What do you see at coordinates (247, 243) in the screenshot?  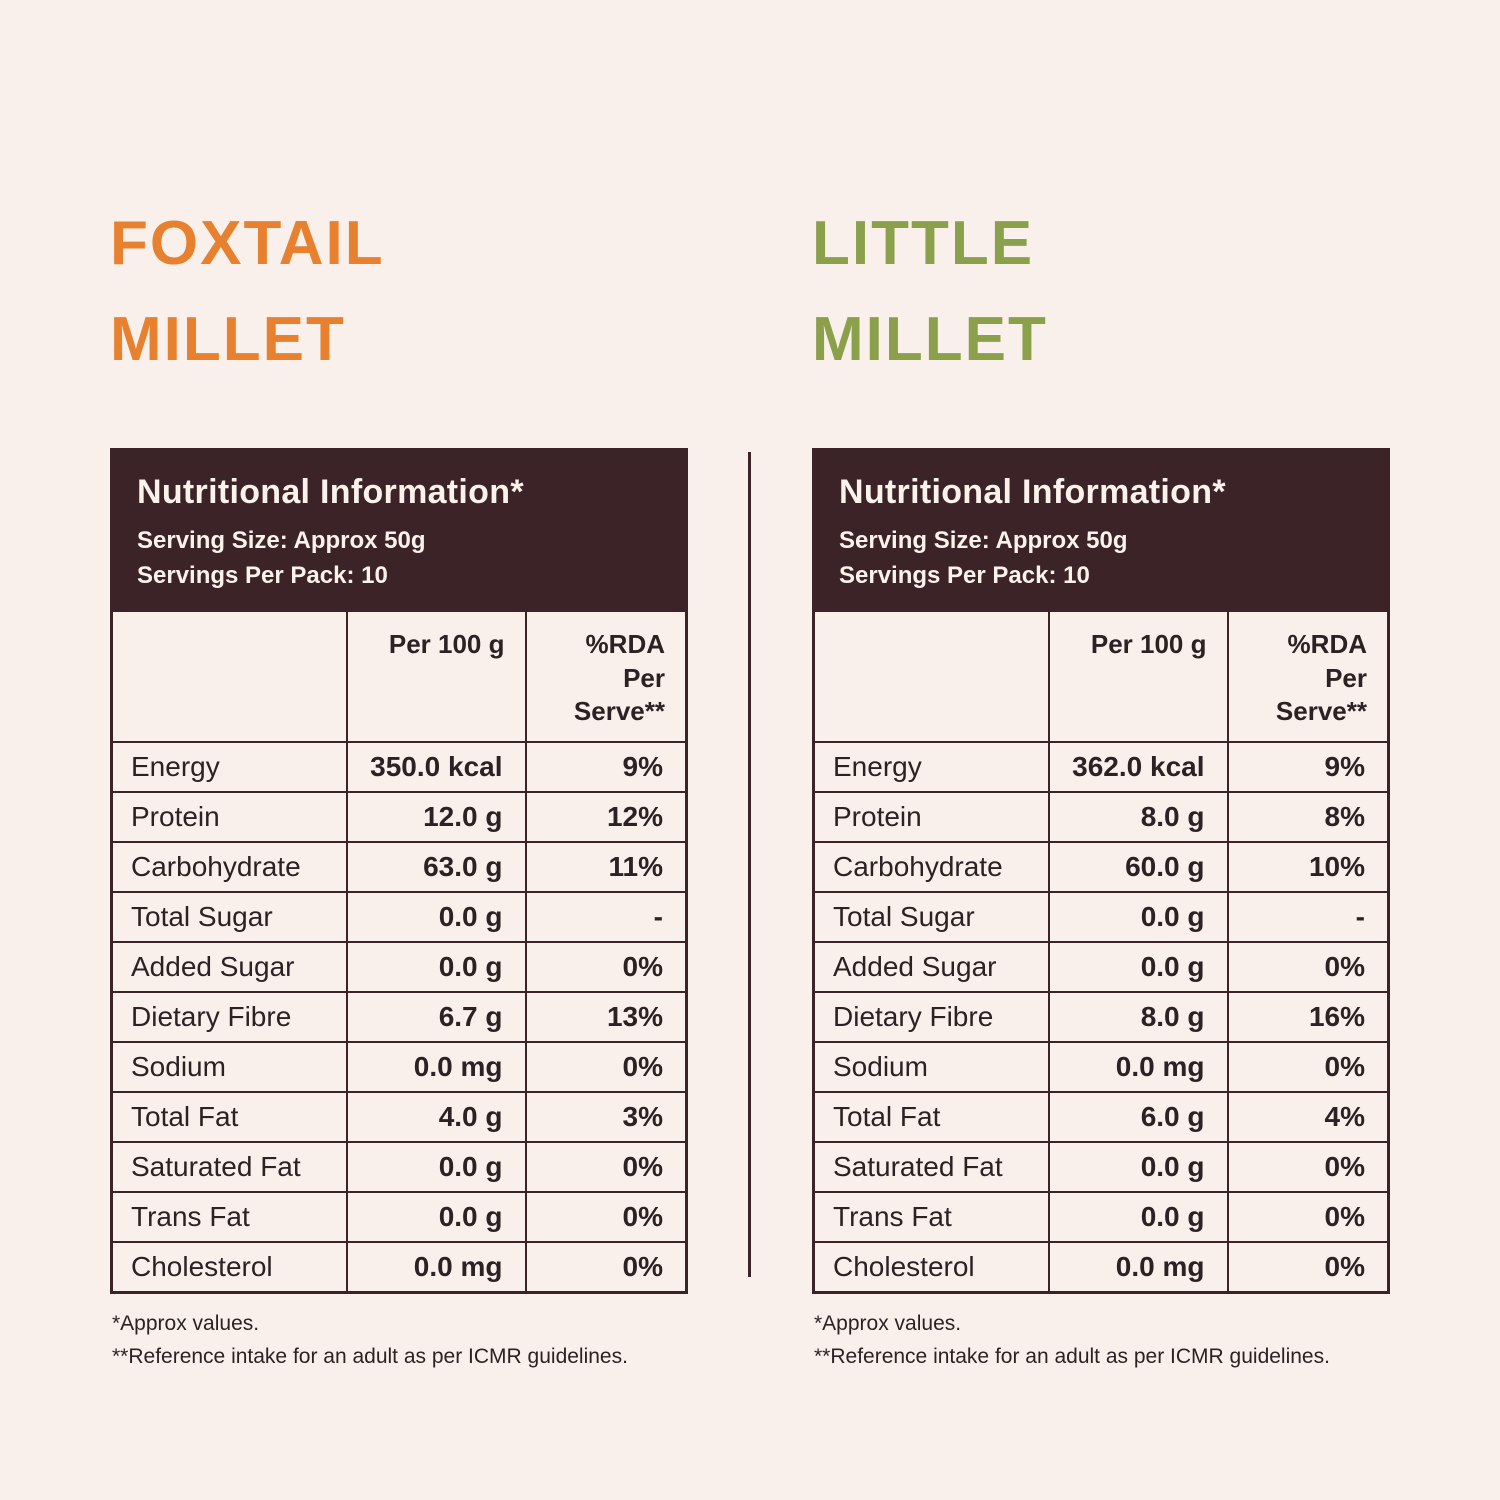 I see `title-line-1: FOXTAIL` at bounding box center [247, 243].